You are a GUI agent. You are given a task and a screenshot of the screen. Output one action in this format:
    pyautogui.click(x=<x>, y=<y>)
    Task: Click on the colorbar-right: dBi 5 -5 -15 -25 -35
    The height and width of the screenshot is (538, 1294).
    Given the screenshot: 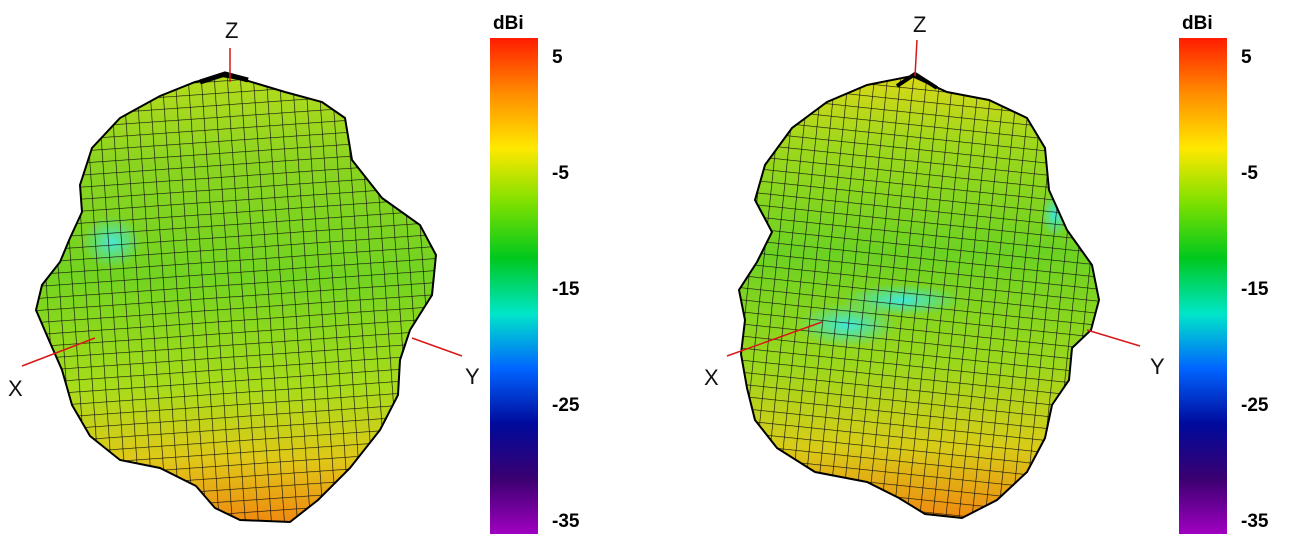 What is the action you would take?
    pyautogui.click(x=1224, y=273)
    